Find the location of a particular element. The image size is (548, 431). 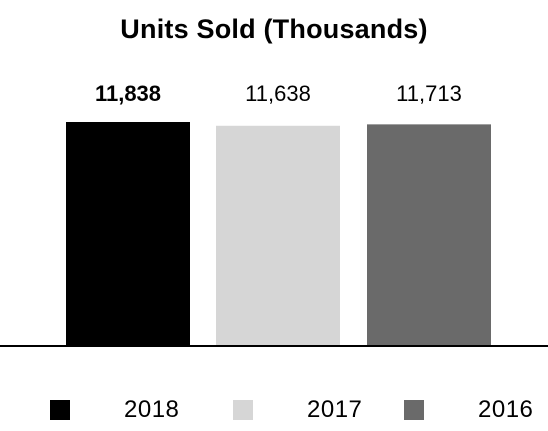

legend-item-2017: 2017 is located at coordinates (297, 410).